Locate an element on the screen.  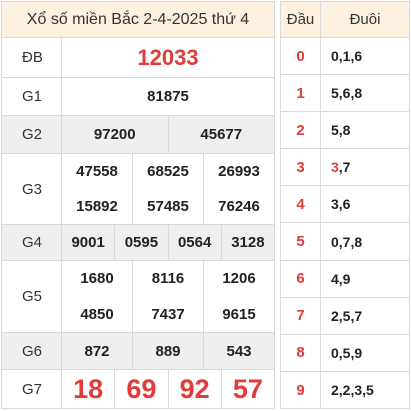
tail-column-label: Đuôi is located at coordinates (365, 19).